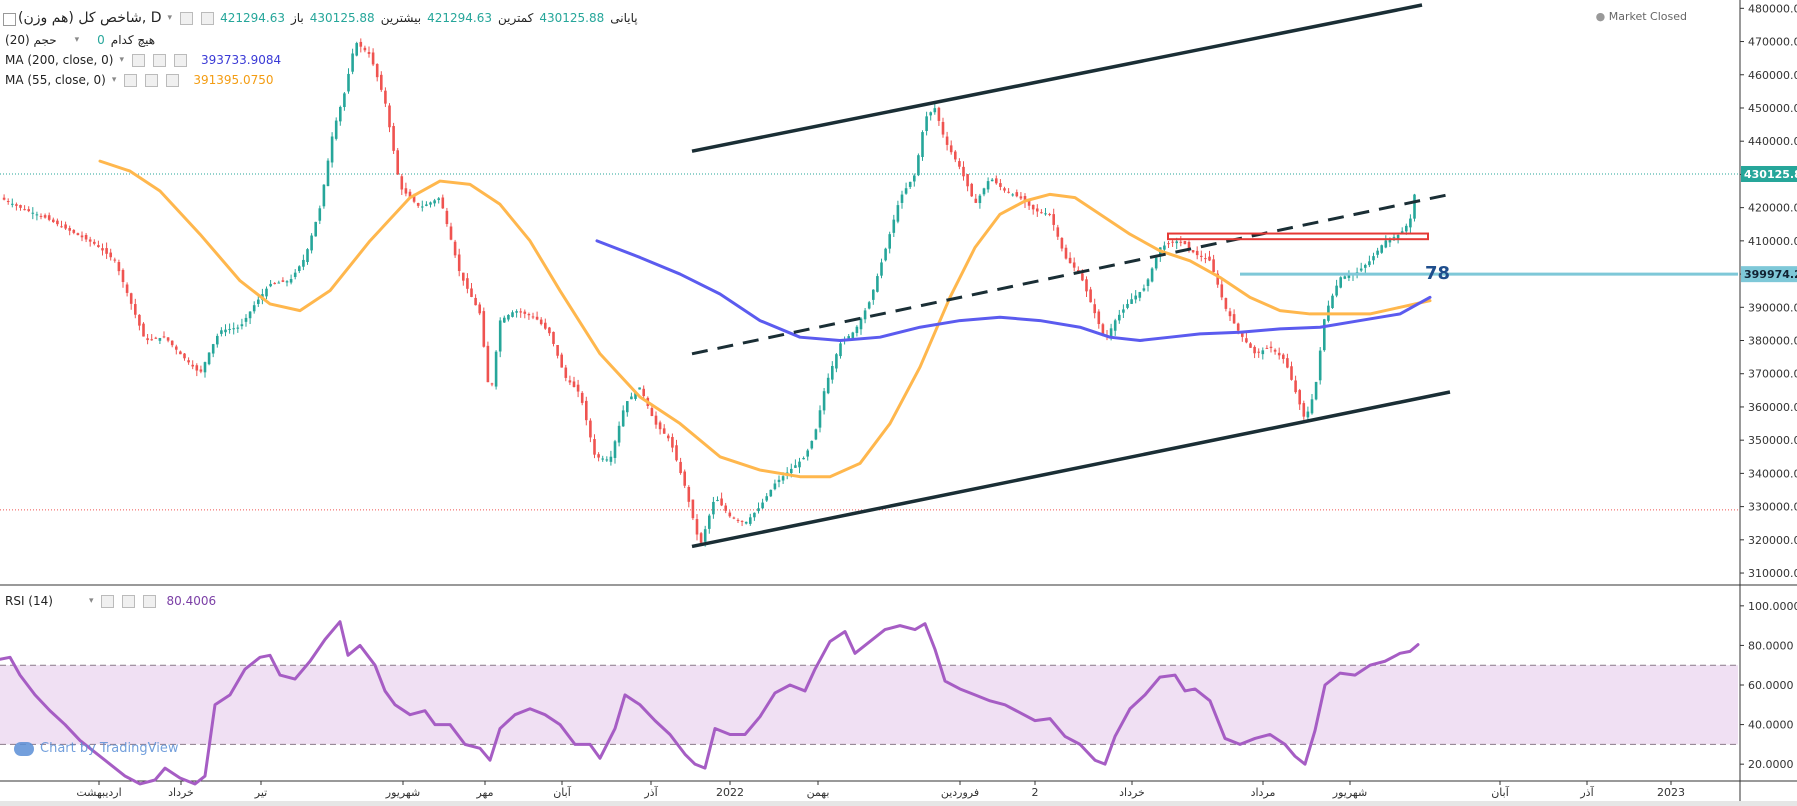  I want to click on tradingview-branding: Chart by TradingView, so click(96, 748).